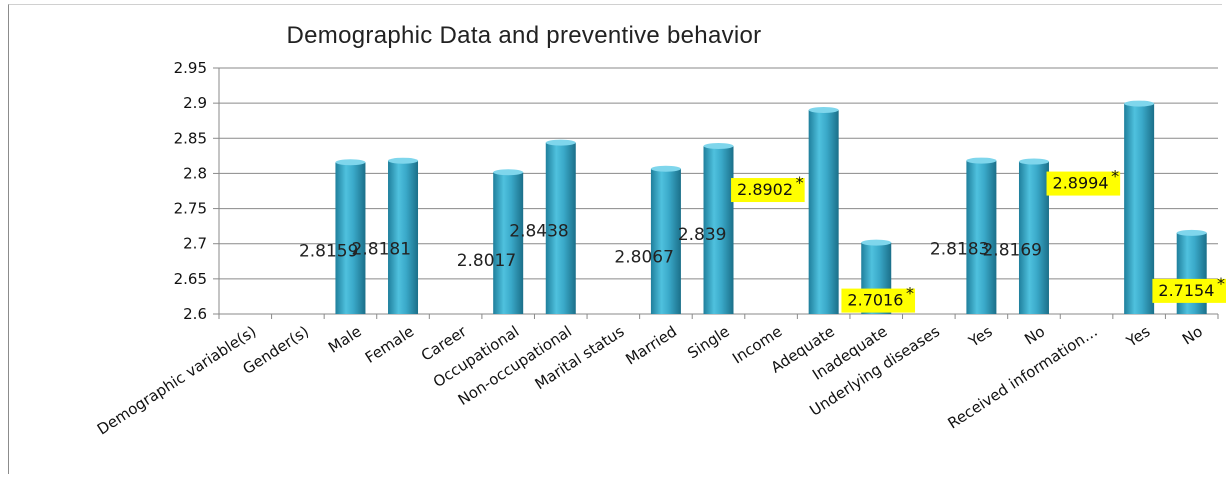 The image size is (1228, 481). Describe the element at coordinates (1081, 183) in the screenshot. I see `data-label: 2.8994` at that location.